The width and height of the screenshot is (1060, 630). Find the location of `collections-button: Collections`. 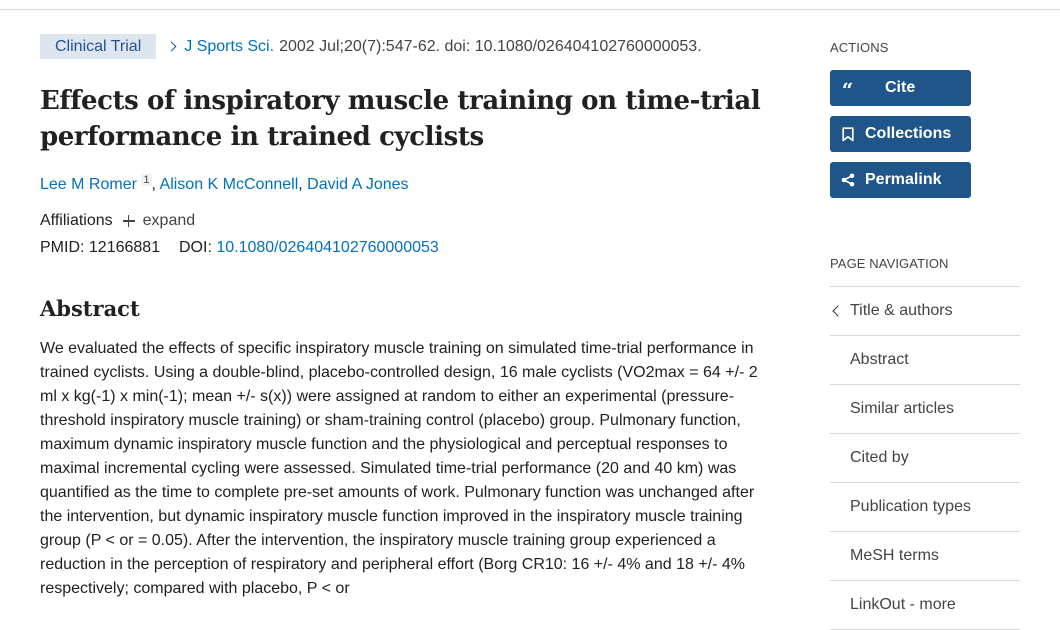

collections-button: Collections is located at coordinates (900, 134).